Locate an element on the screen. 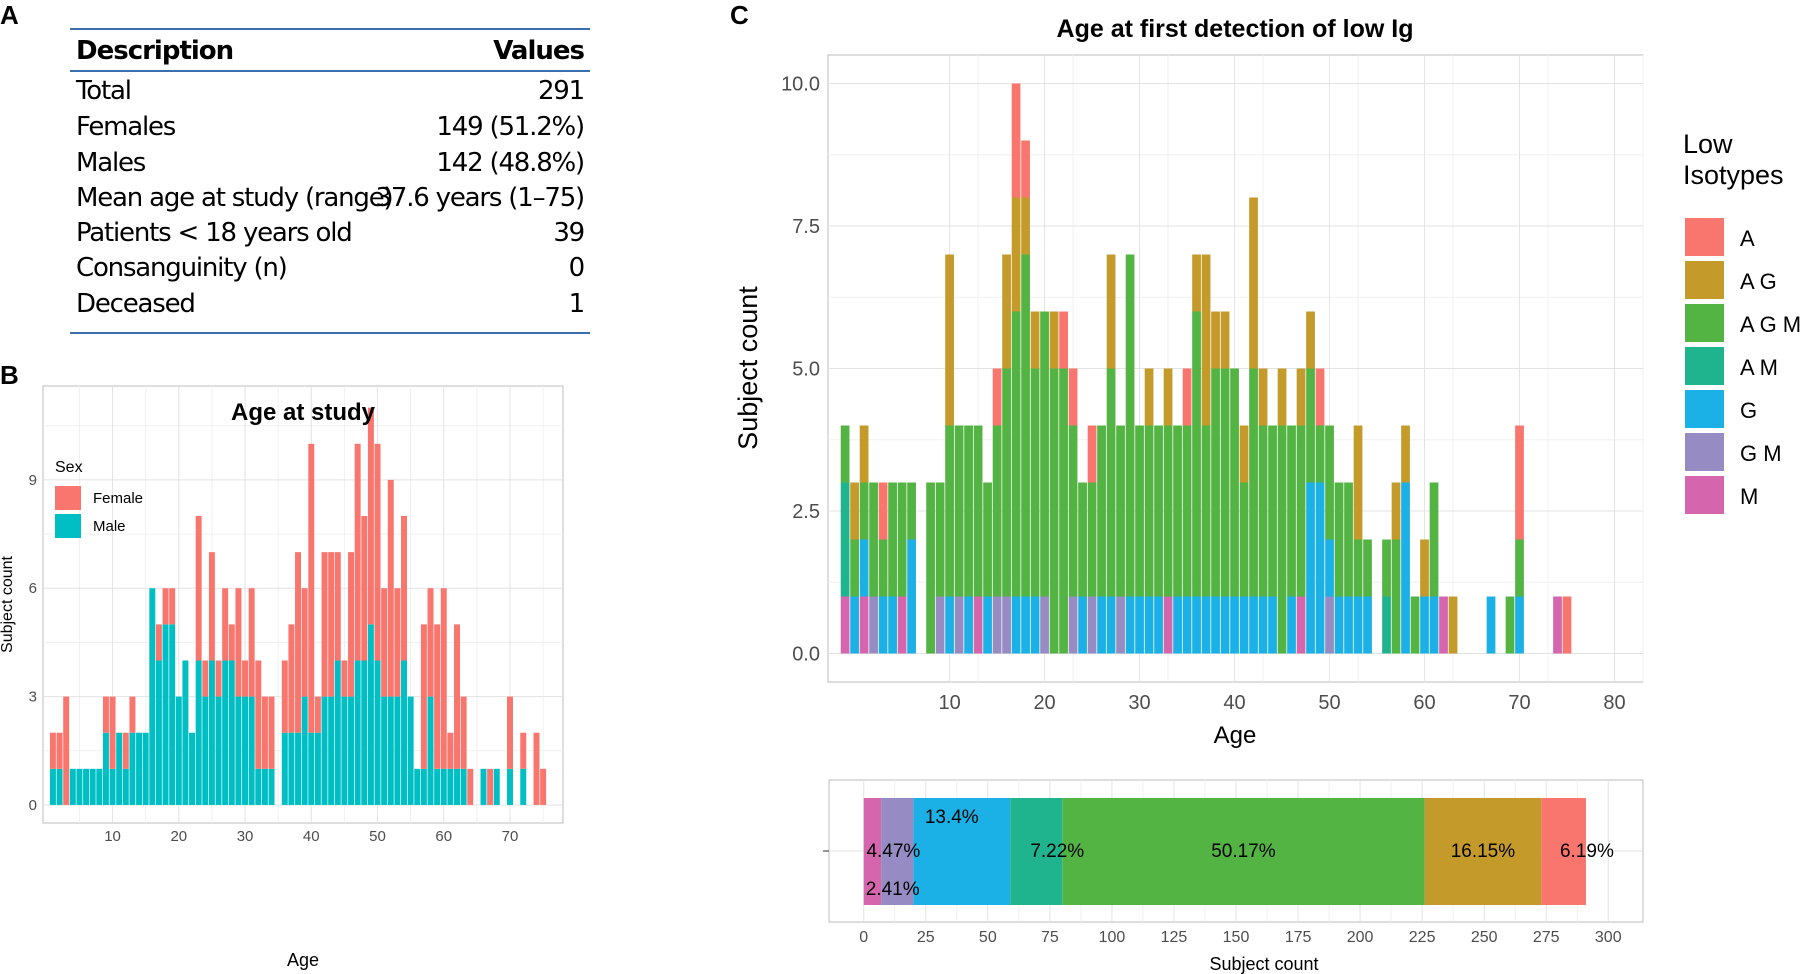 The width and height of the screenshot is (1806, 974). row-description: Total is located at coordinates (104, 91).